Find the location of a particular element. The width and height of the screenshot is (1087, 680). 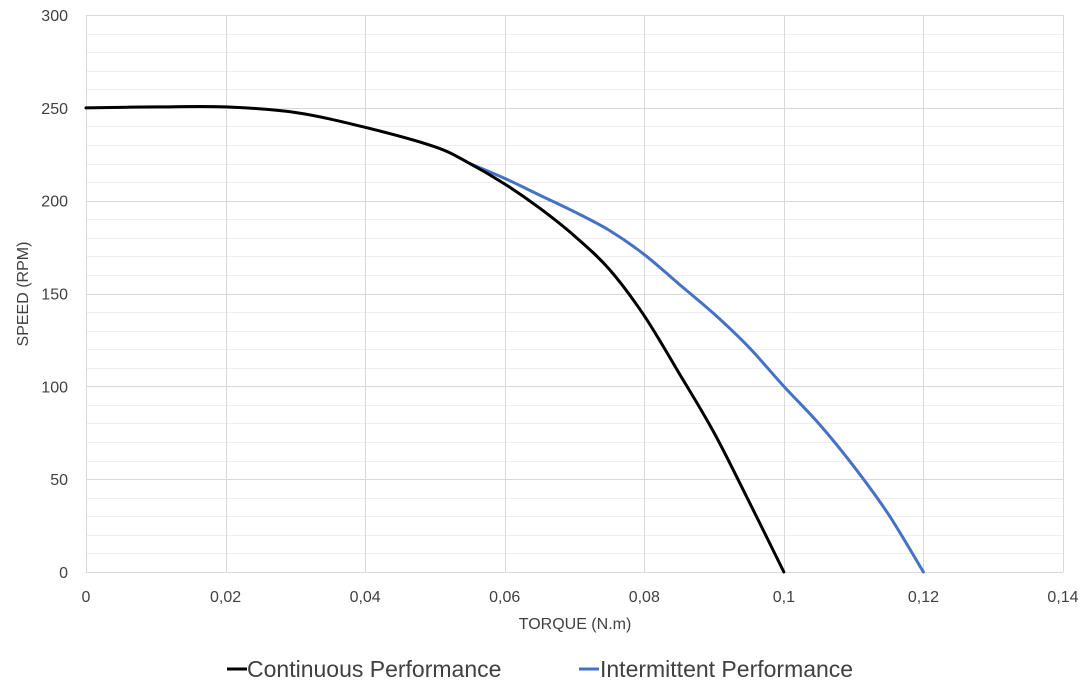

x-axis-title: TORQUE (N.m) is located at coordinates (575, 624).